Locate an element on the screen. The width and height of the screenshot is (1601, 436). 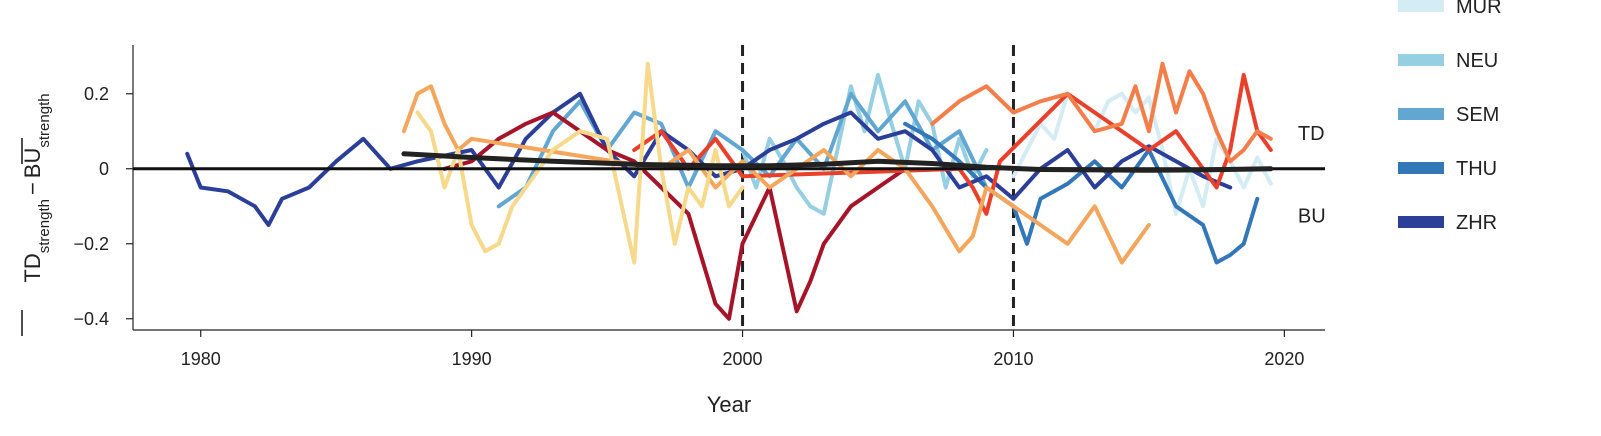
x-axis-title: Year is located at coordinates (729, 404).